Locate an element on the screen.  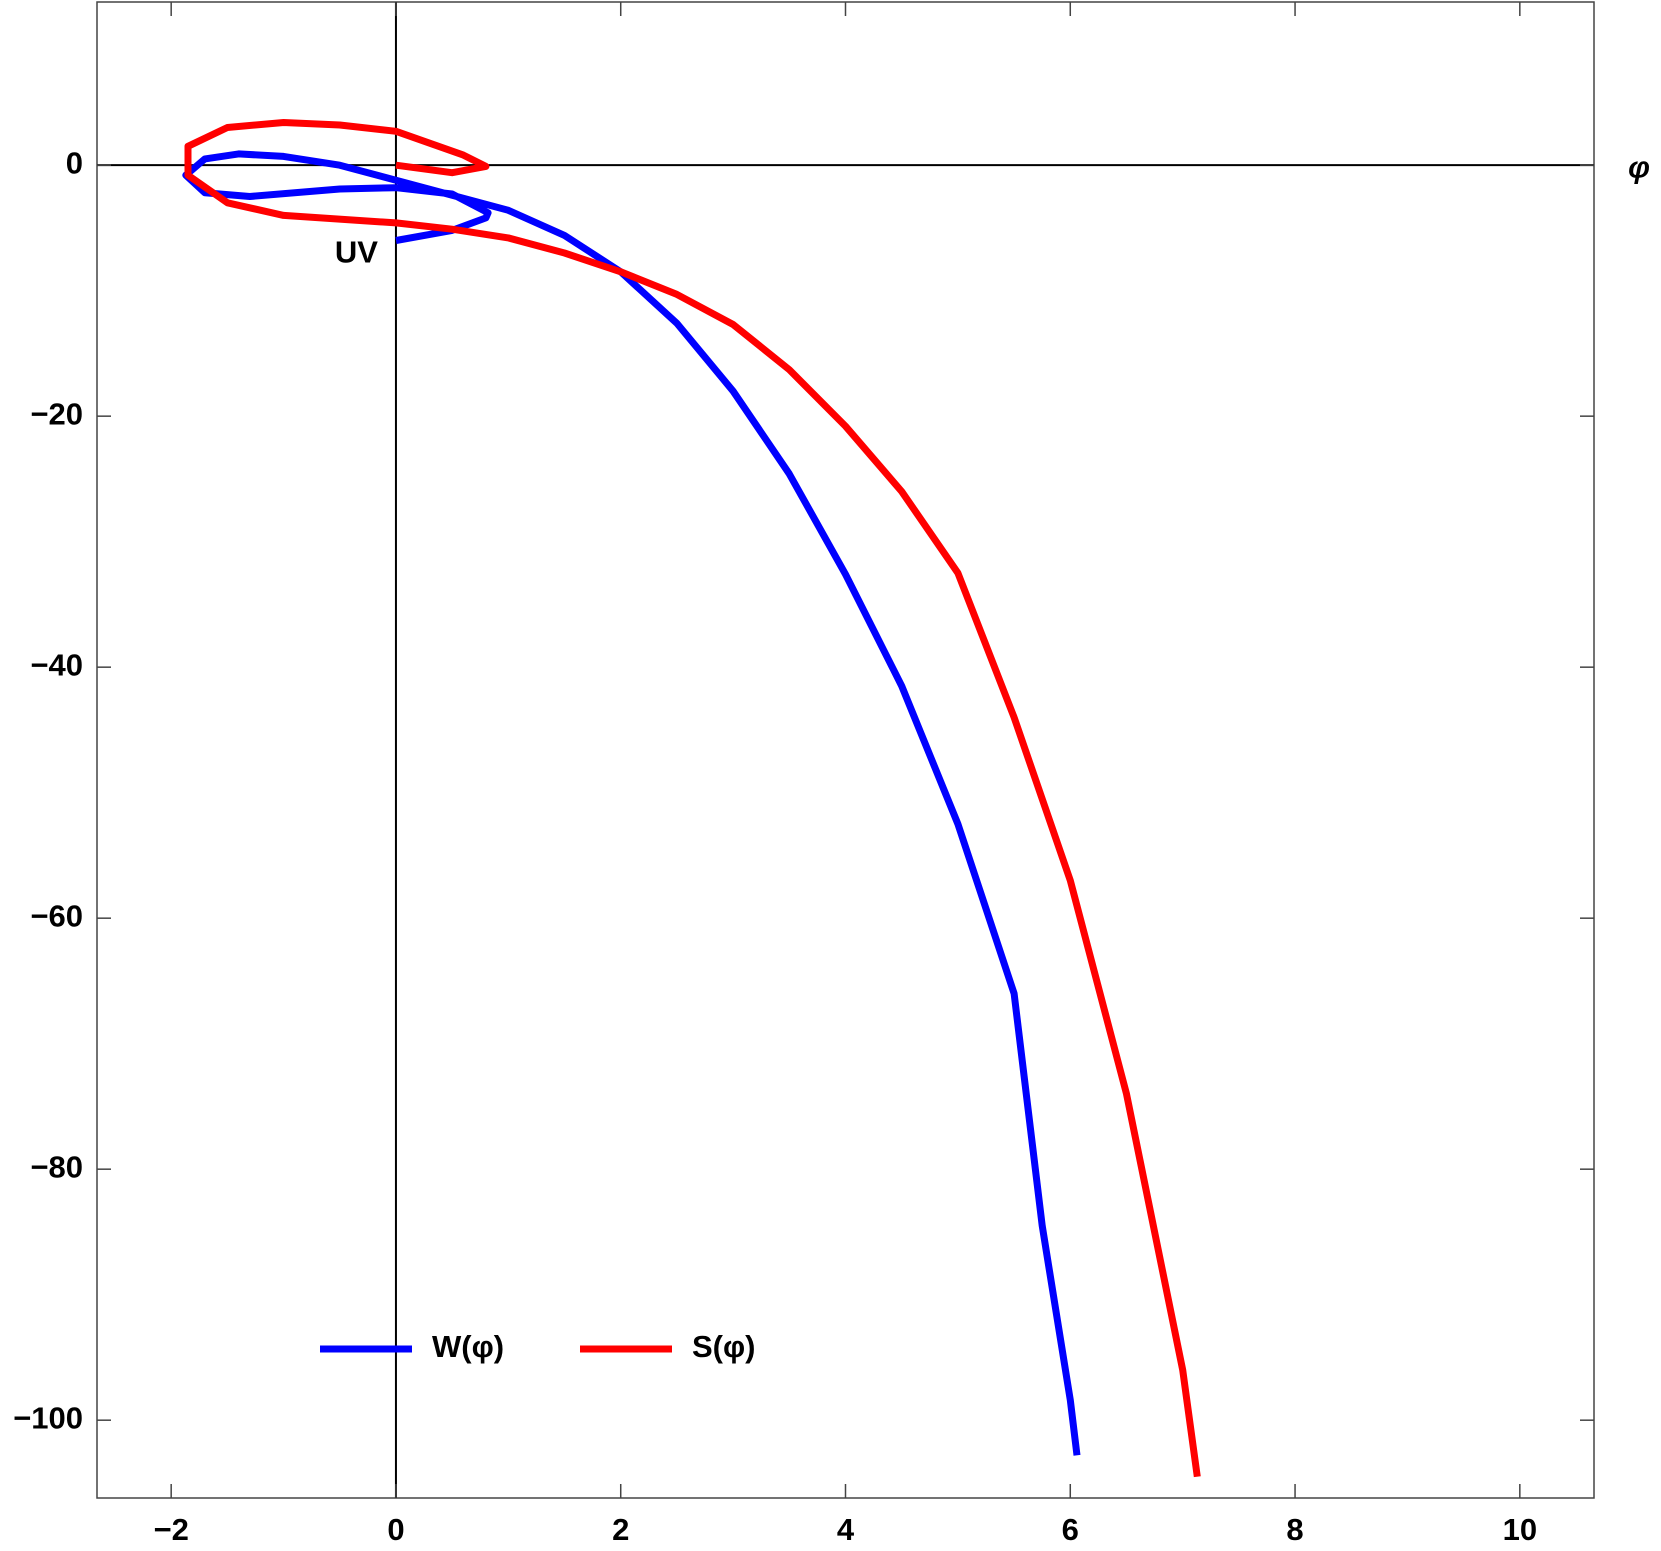
y-tick-label: −100 is located at coordinates (48, 1417).